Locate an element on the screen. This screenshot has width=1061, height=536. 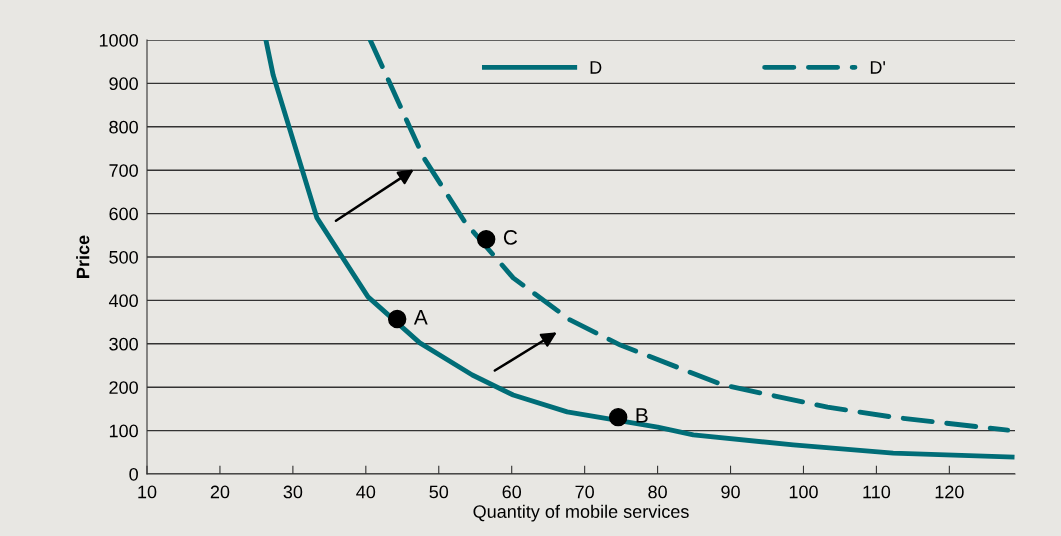
y-tick-label: 700 is located at coordinates (123, 170).